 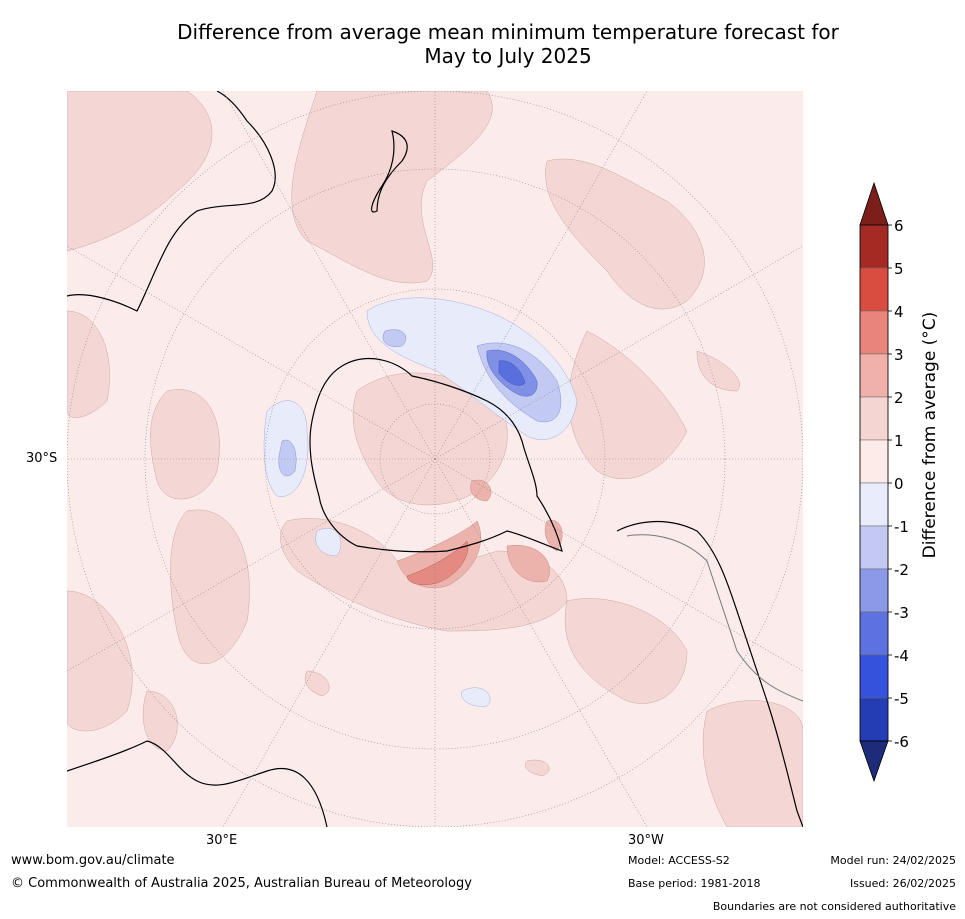 What do you see at coordinates (222, 840) in the screenshot?
I see `lon-label-30e: 30°E` at bounding box center [222, 840].